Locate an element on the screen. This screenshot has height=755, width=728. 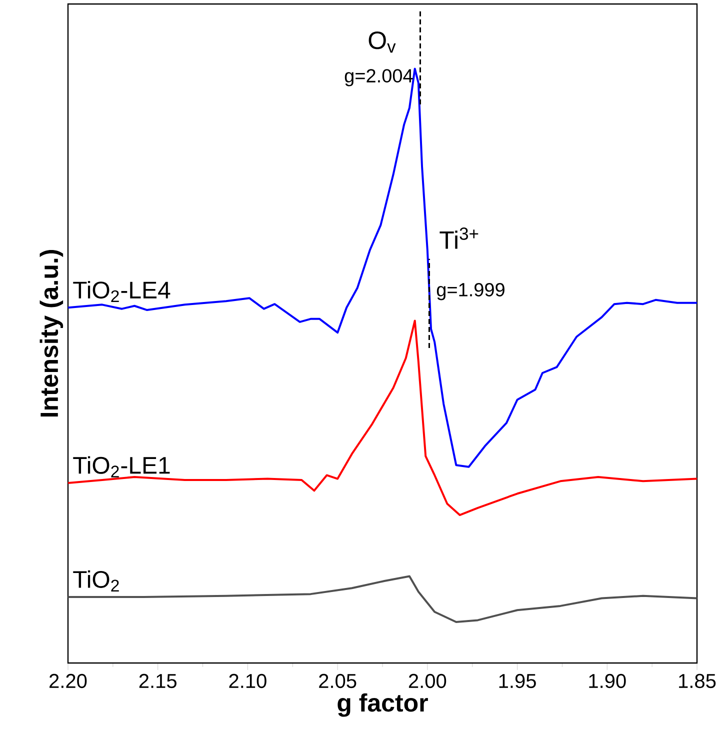
x-tick-label: 2.10 is located at coordinates (247, 681).